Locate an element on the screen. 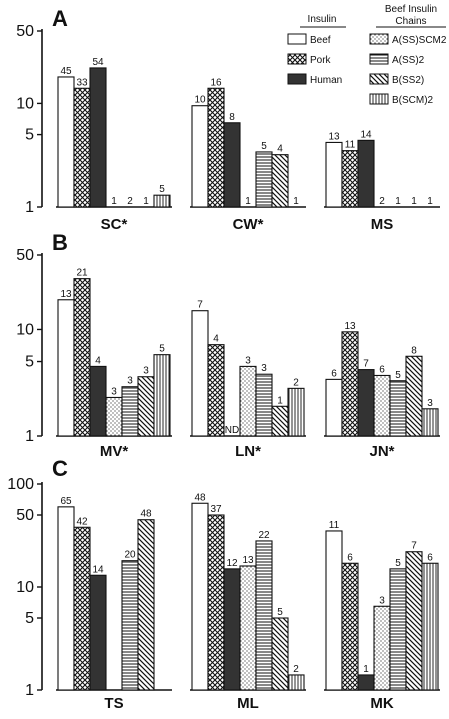 This screenshot has width=449, height=719. y-tick-label: 1 is located at coordinates (29, 436).